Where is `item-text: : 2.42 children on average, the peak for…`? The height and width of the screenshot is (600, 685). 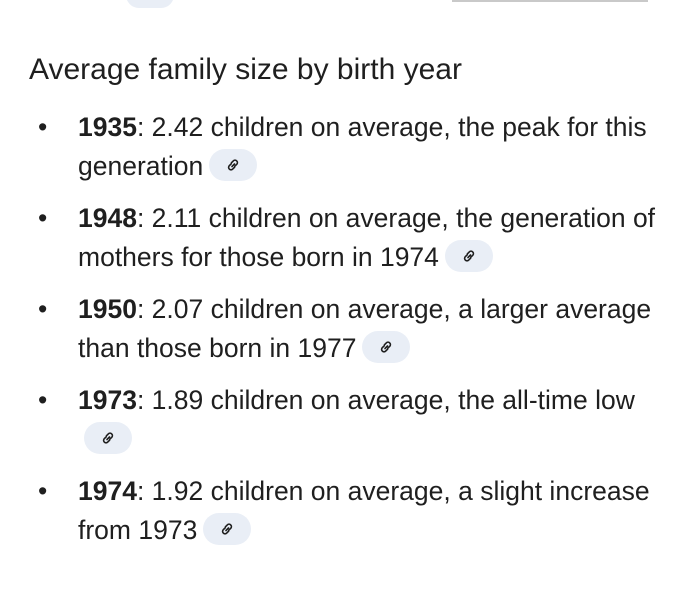 item-text: : 2.42 children on average, the peak for… is located at coordinates (362, 146).